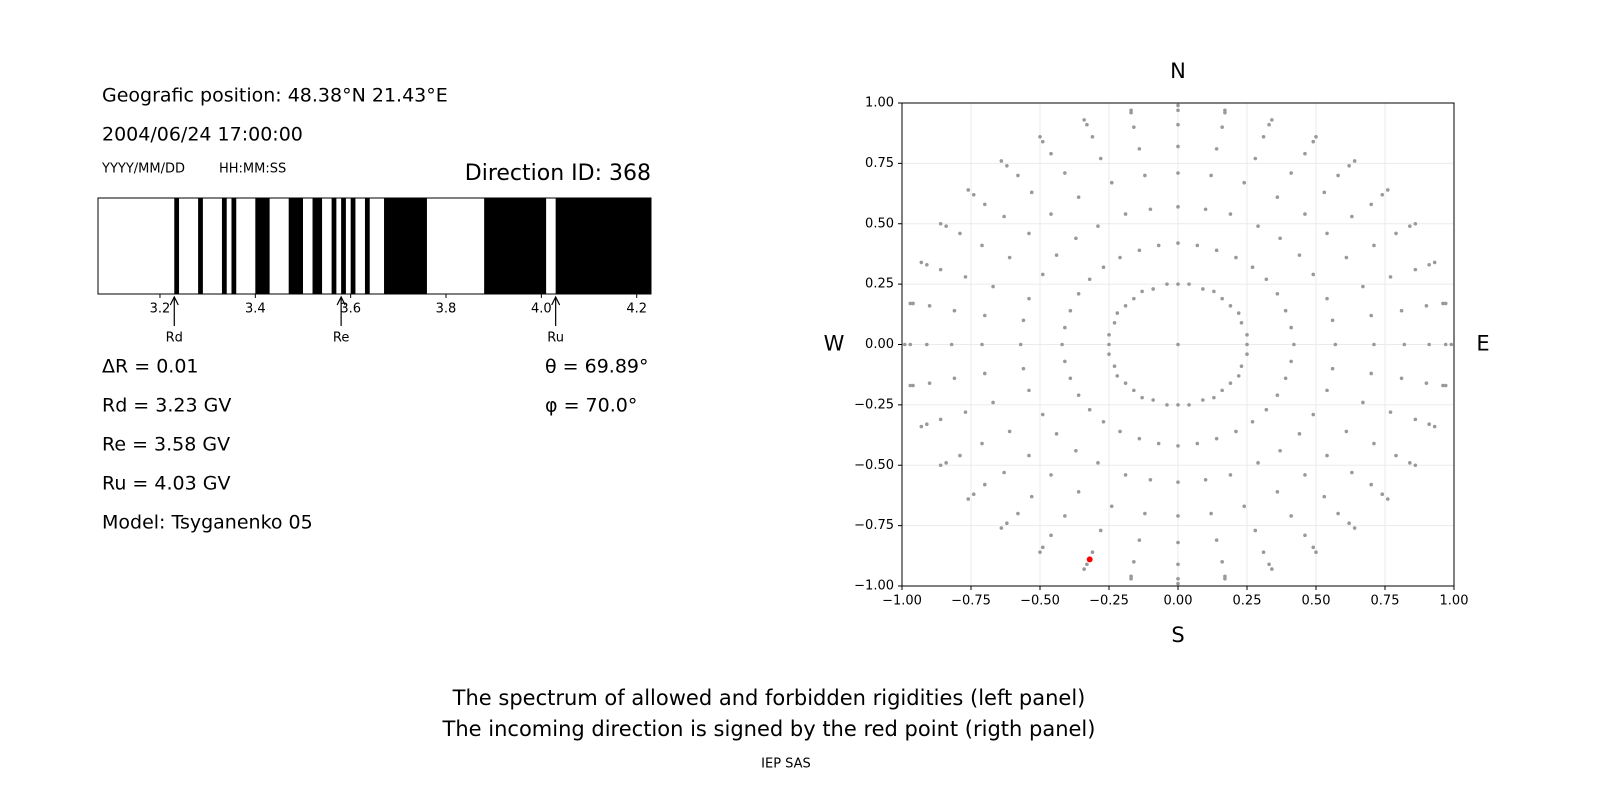  What do you see at coordinates (1316, 601) in the screenshot?
I see `x-tick-label: 0.50` at bounding box center [1316, 601].